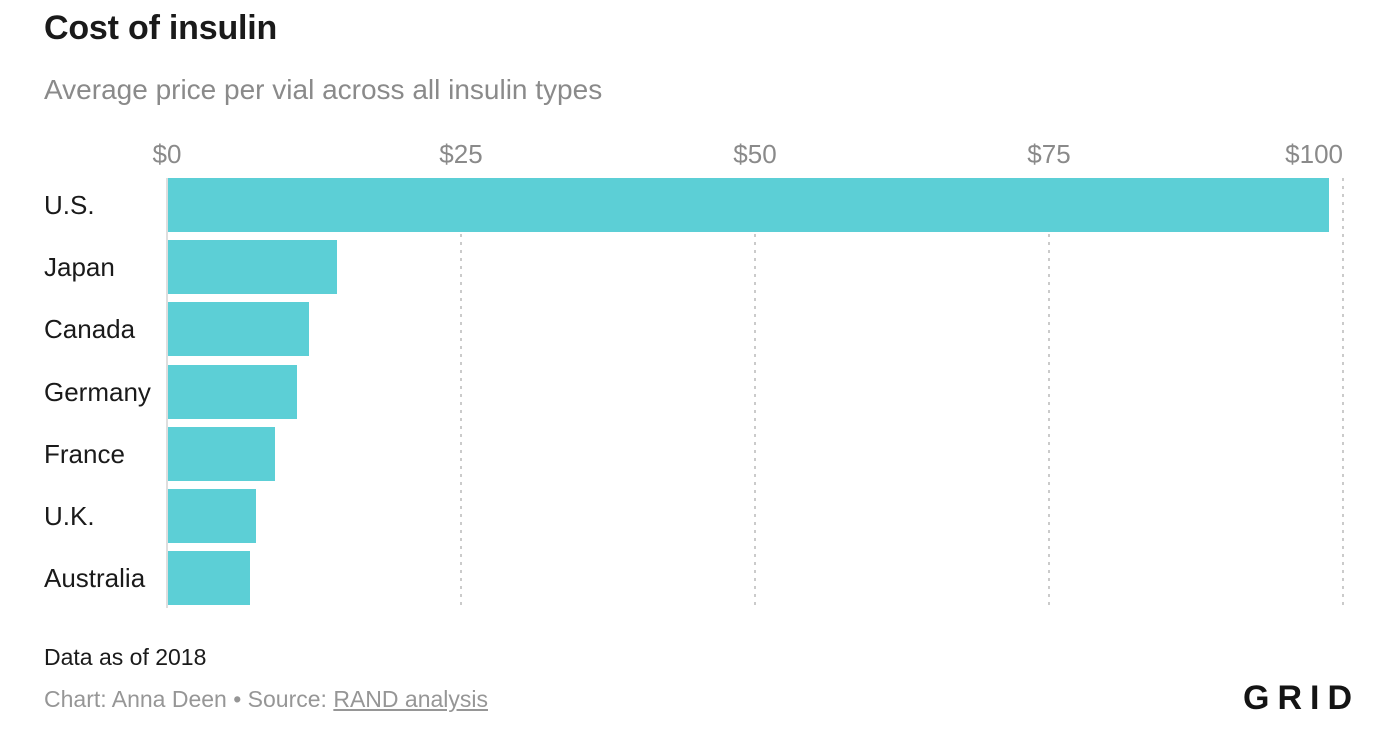 This screenshot has width=1374, height=746. Describe the element at coordinates (410, 699) in the screenshot. I see `source-link: RAND analysis` at that location.